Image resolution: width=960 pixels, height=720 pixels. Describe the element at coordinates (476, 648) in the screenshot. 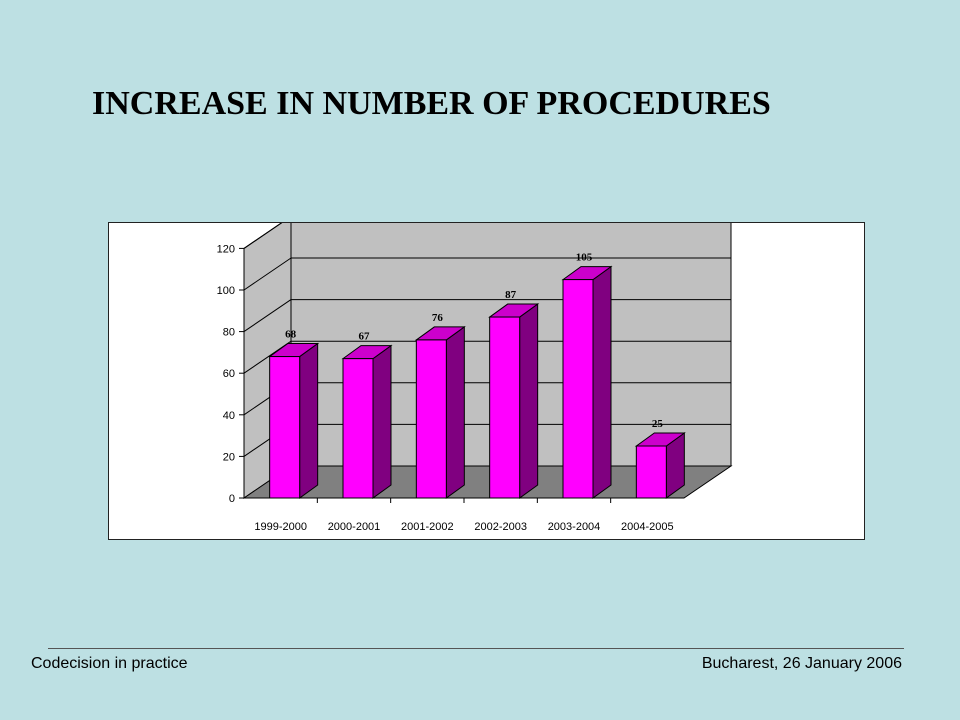

I see `footer-divider` at that location.